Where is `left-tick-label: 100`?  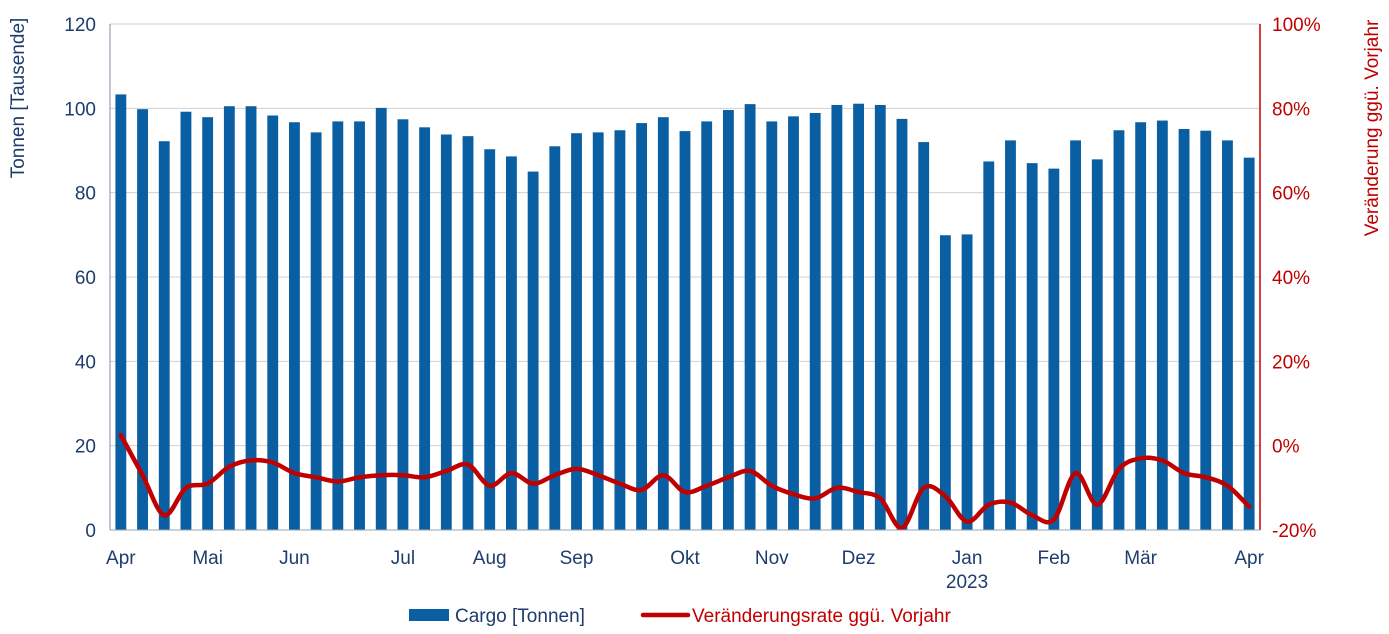 left-tick-label: 100 is located at coordinates (80, 109).